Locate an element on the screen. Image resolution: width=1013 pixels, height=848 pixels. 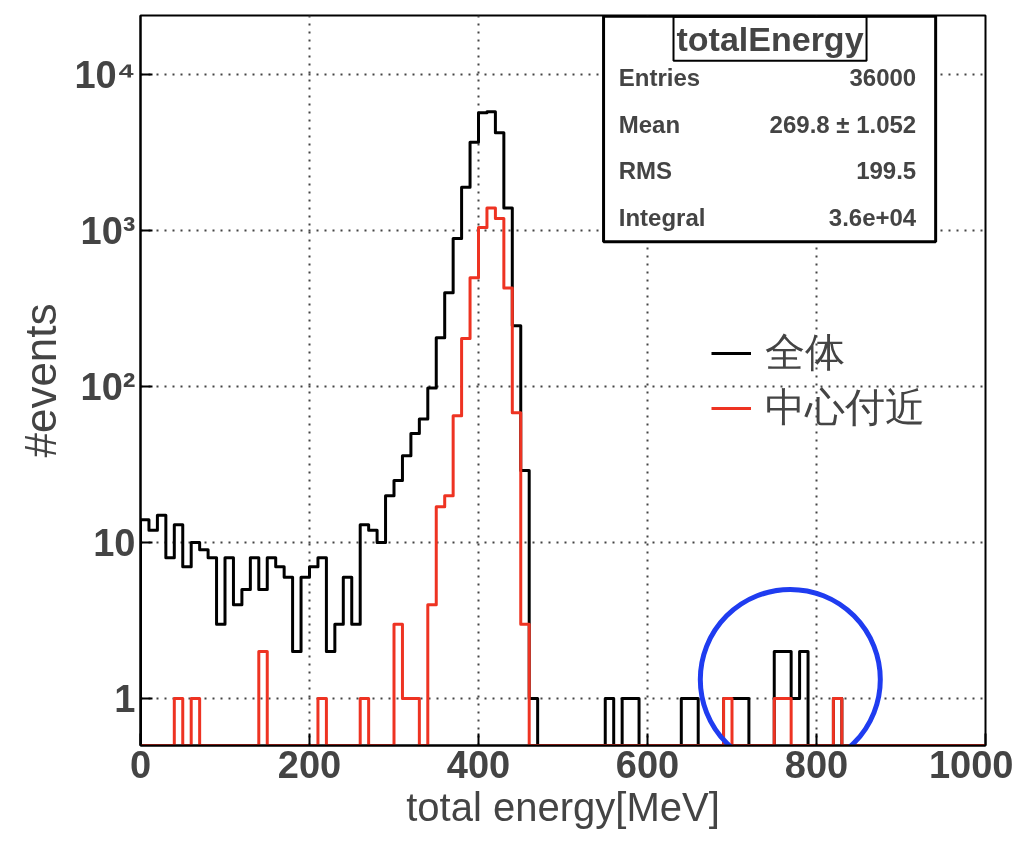
x-tick-label: 0 is located at coordinates (140, 764).